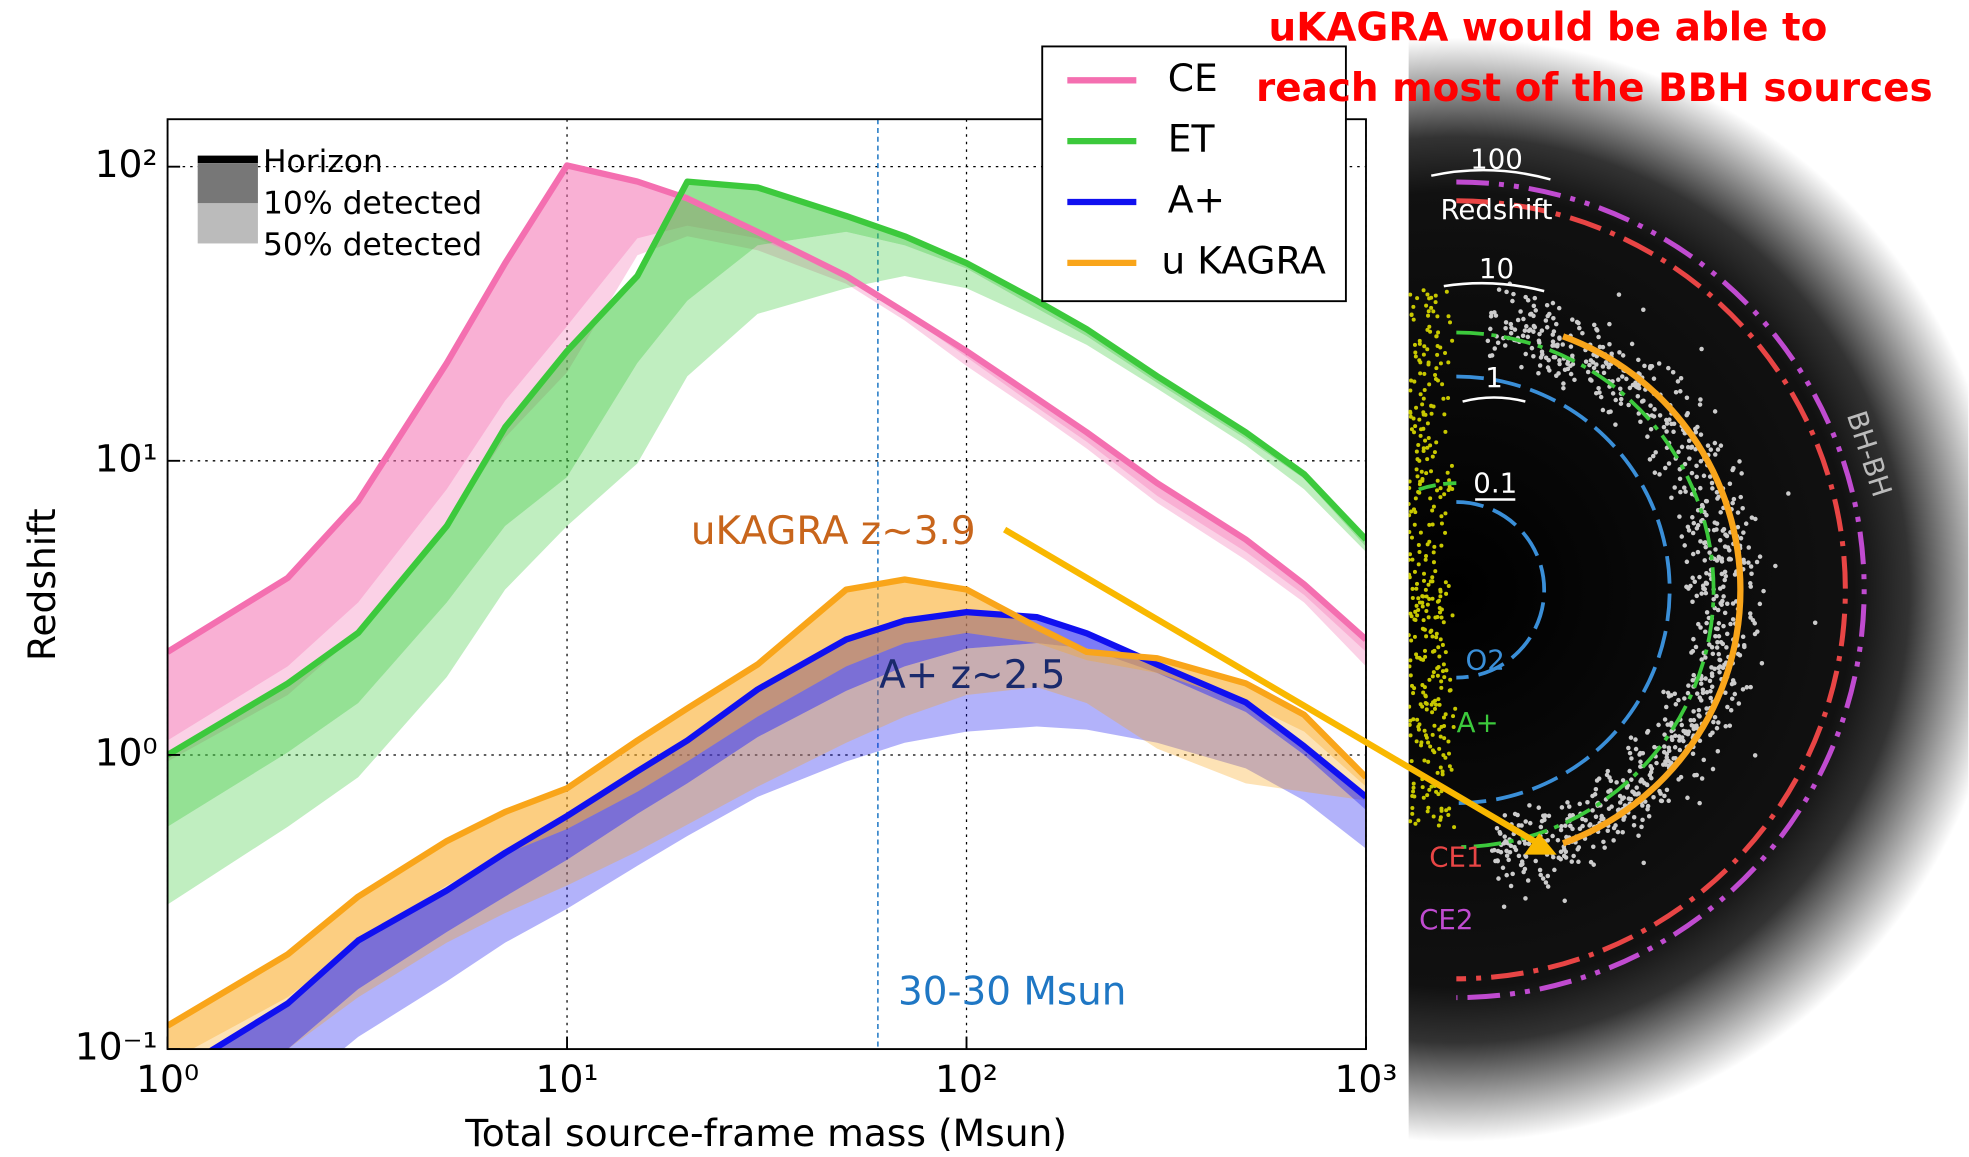  Describe the element at coordinates (1594, 88) in the screenshot. I see `title: reach most of the BBH sources` at that location.